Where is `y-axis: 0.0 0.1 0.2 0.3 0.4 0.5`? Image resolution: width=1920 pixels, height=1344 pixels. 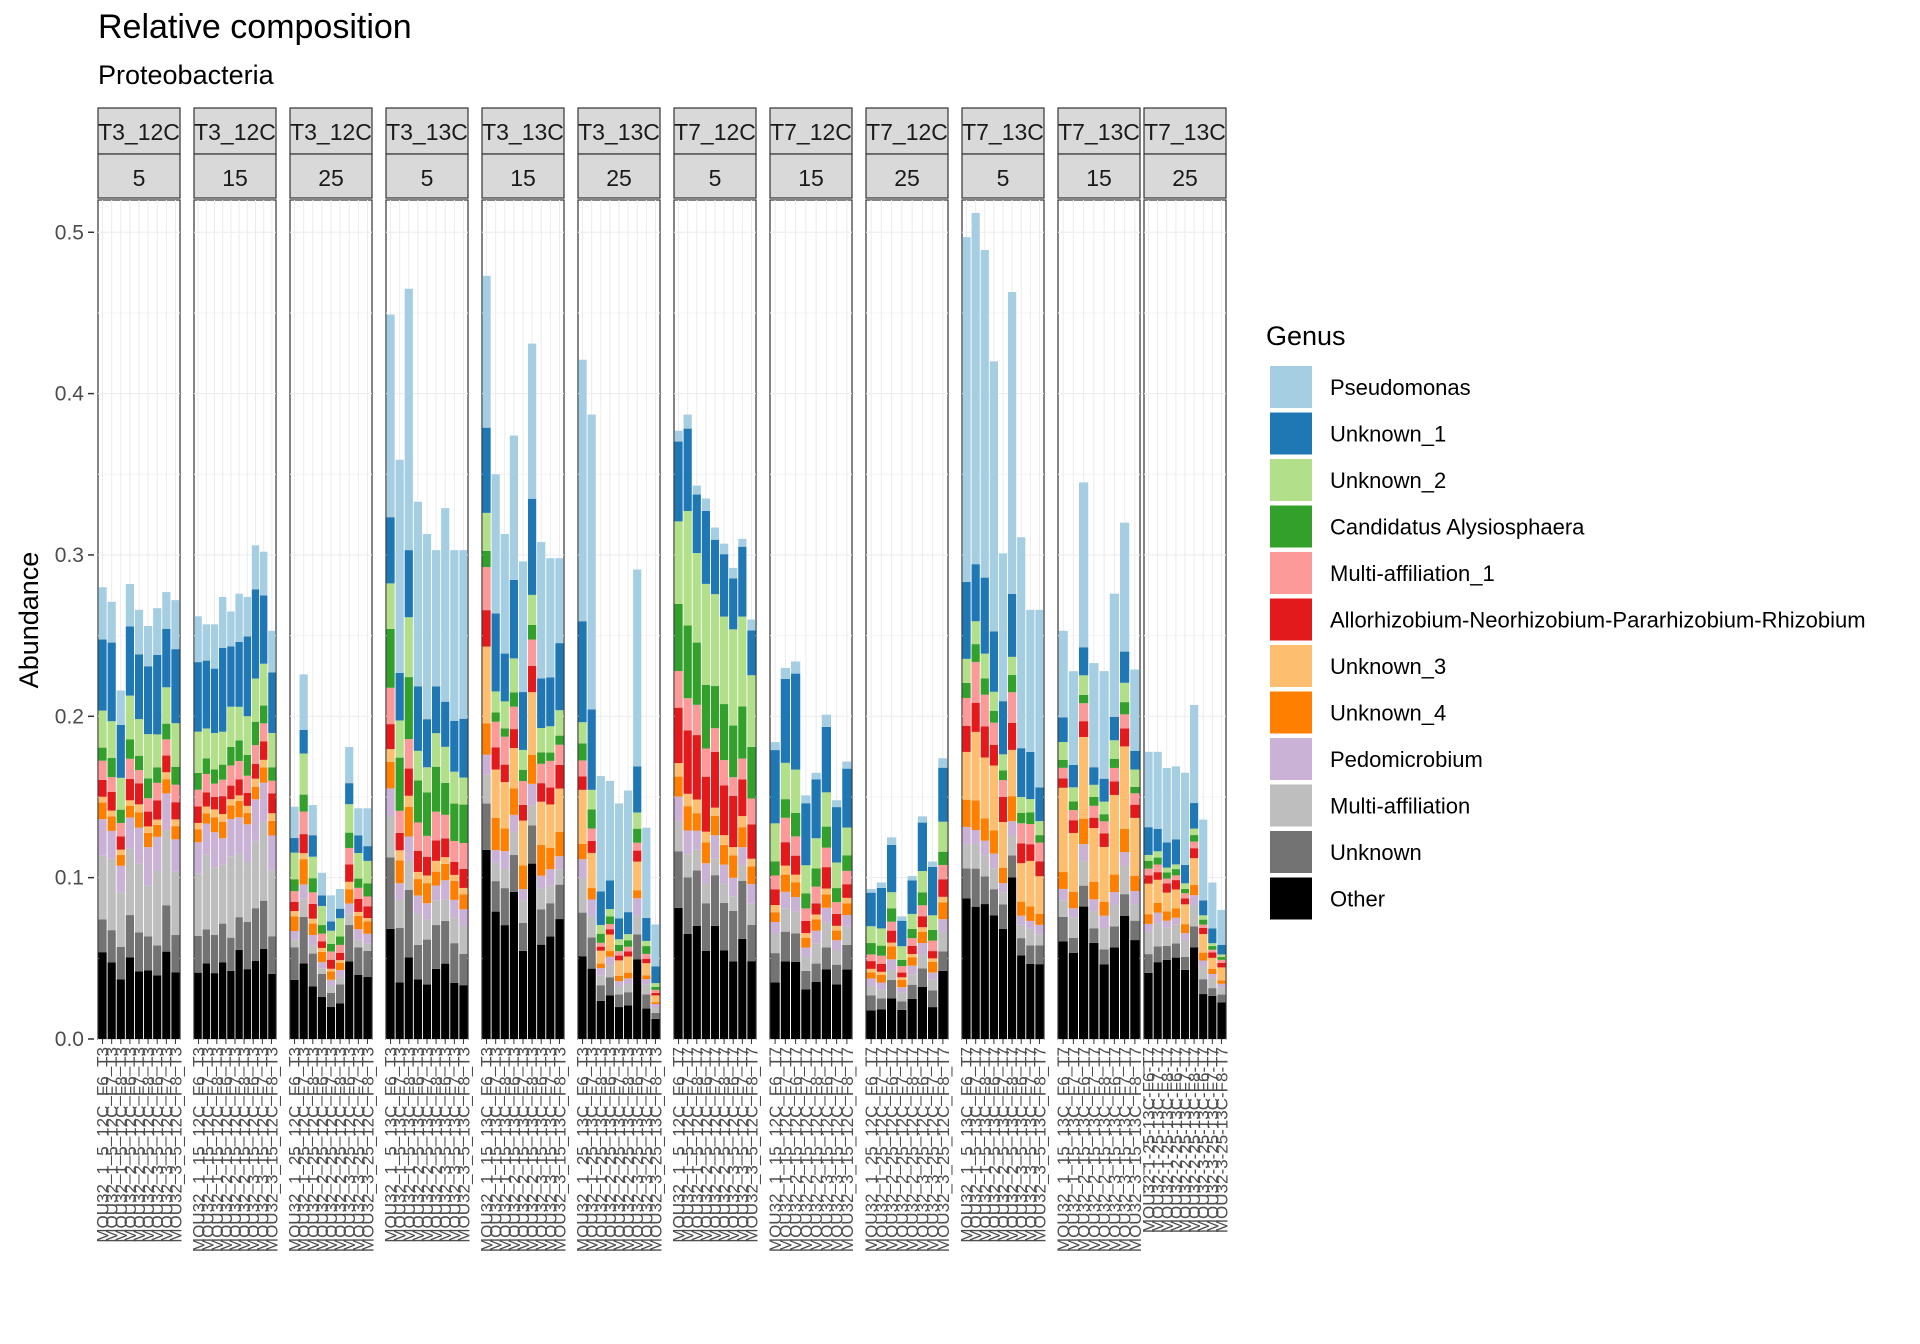
y-axis: 0.0 0.1 0.2 0.3 0.4 0.5 is located at coordinates (74, 636).